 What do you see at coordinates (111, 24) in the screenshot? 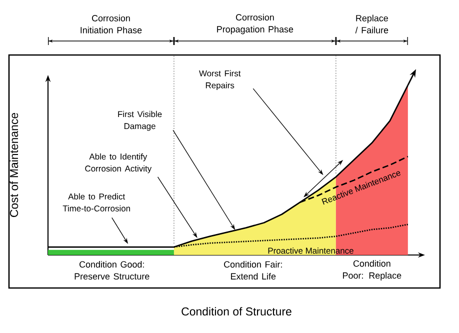
I see `text: Corrosion Initiation Phase` at bounding box center [111, 24].